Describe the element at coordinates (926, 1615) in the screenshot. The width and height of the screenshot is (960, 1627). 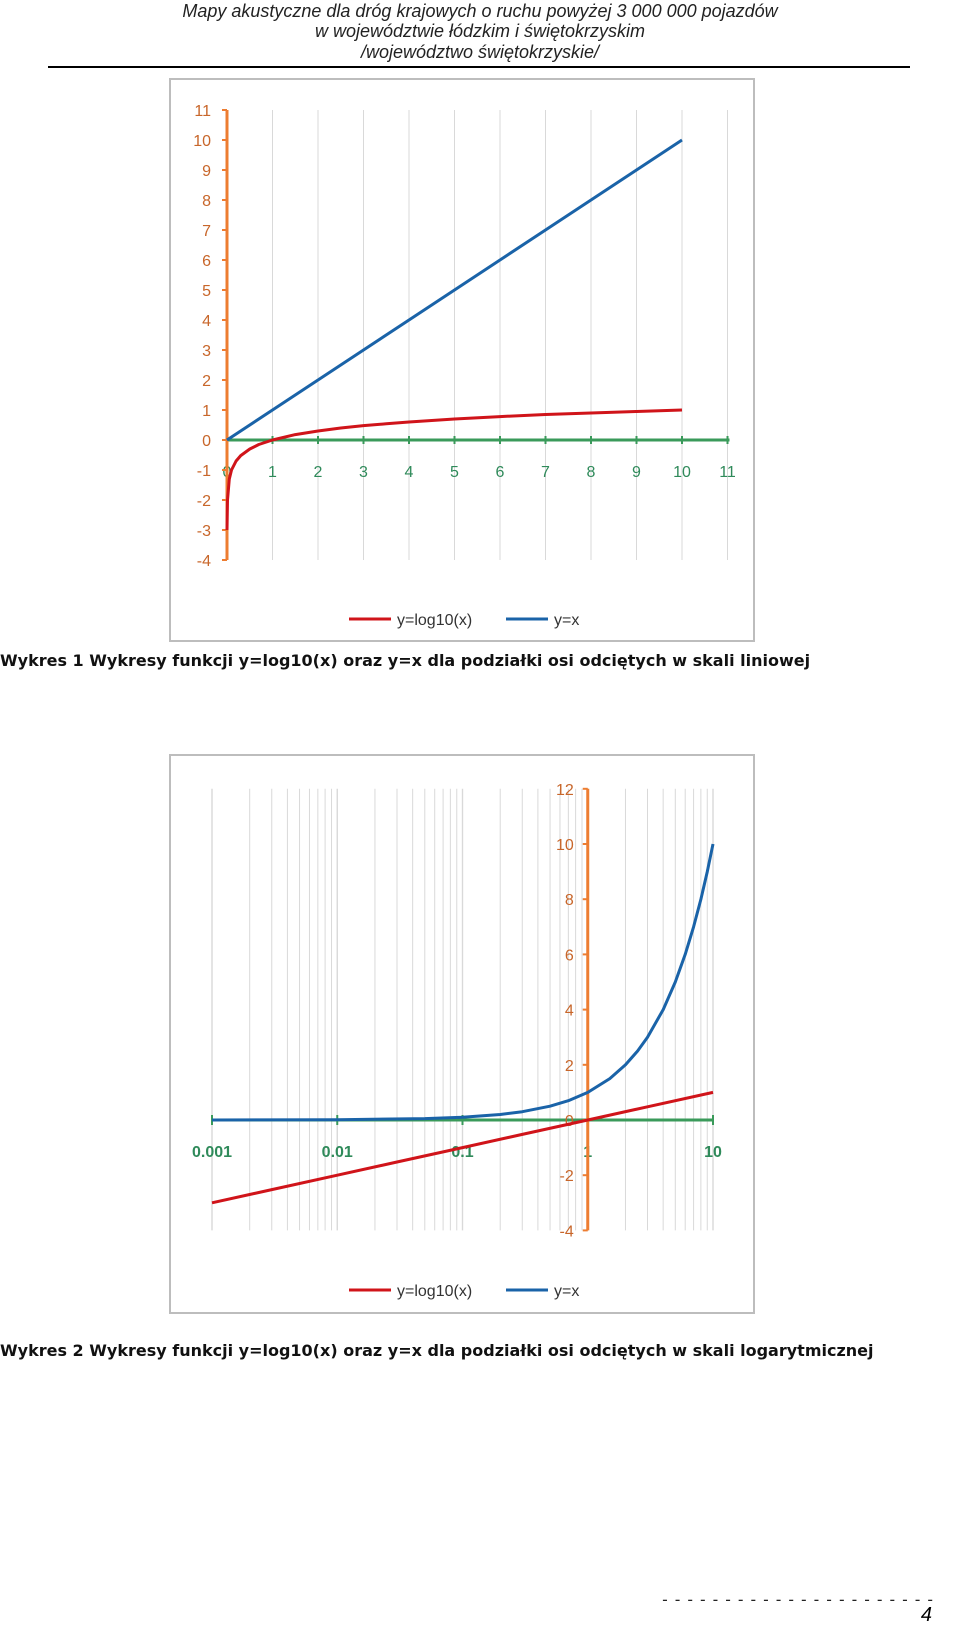
I see `page-number: 4` at that location.